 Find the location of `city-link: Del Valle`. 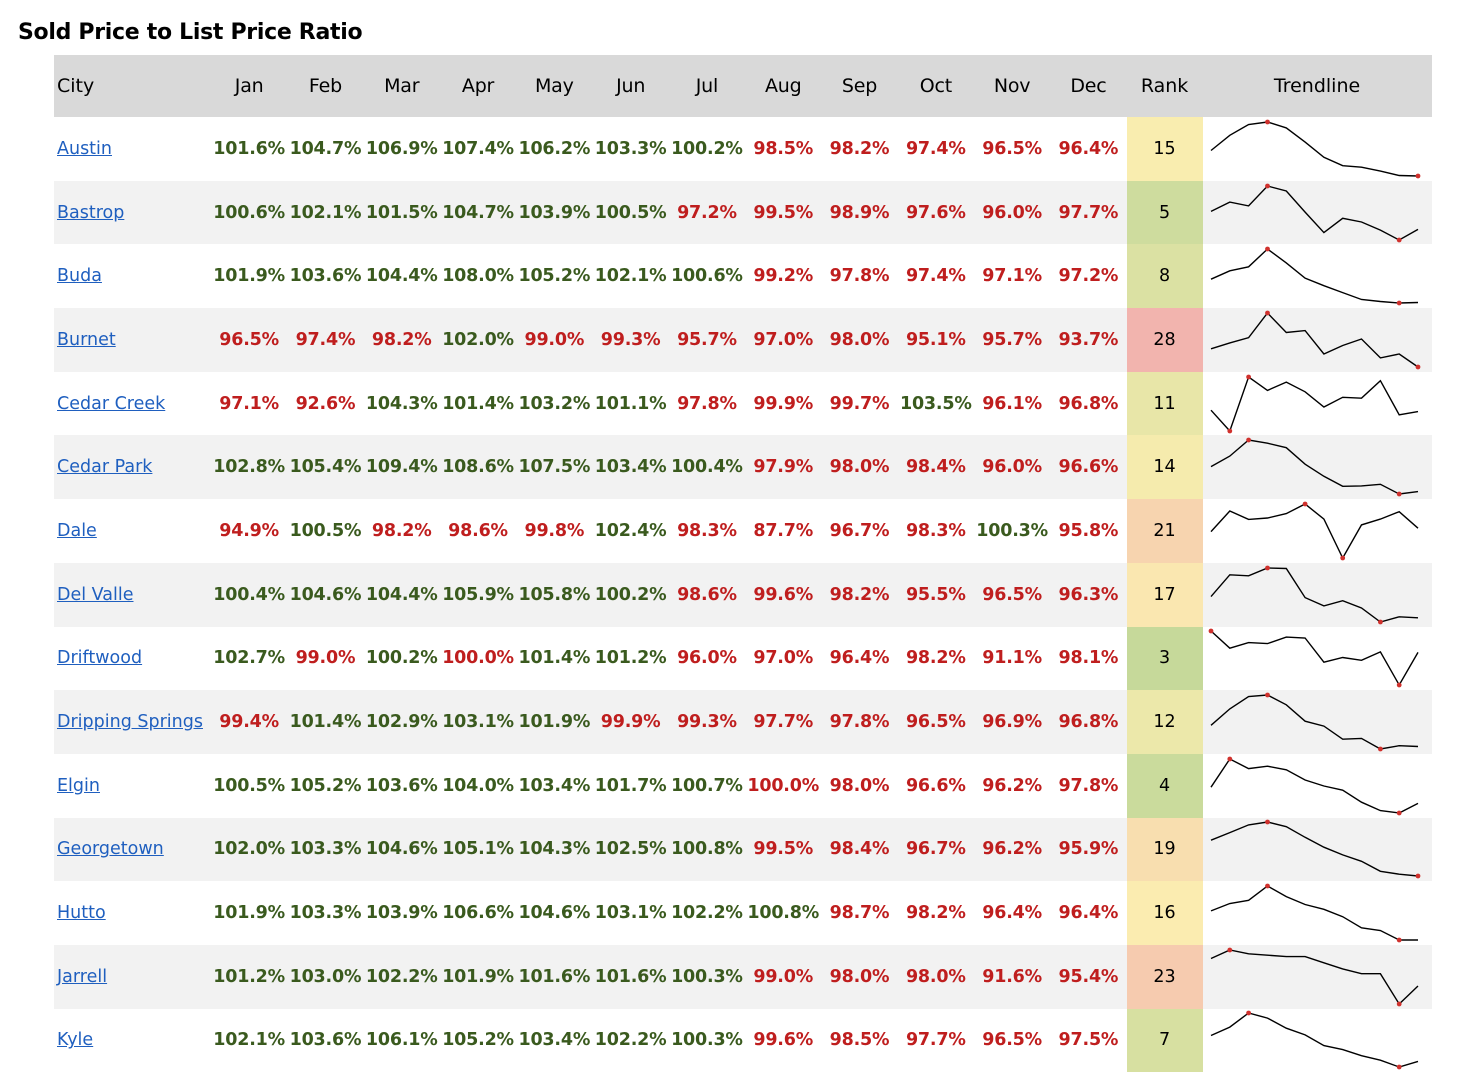

city-link: Del Valle is located at coordinates (95, 594).